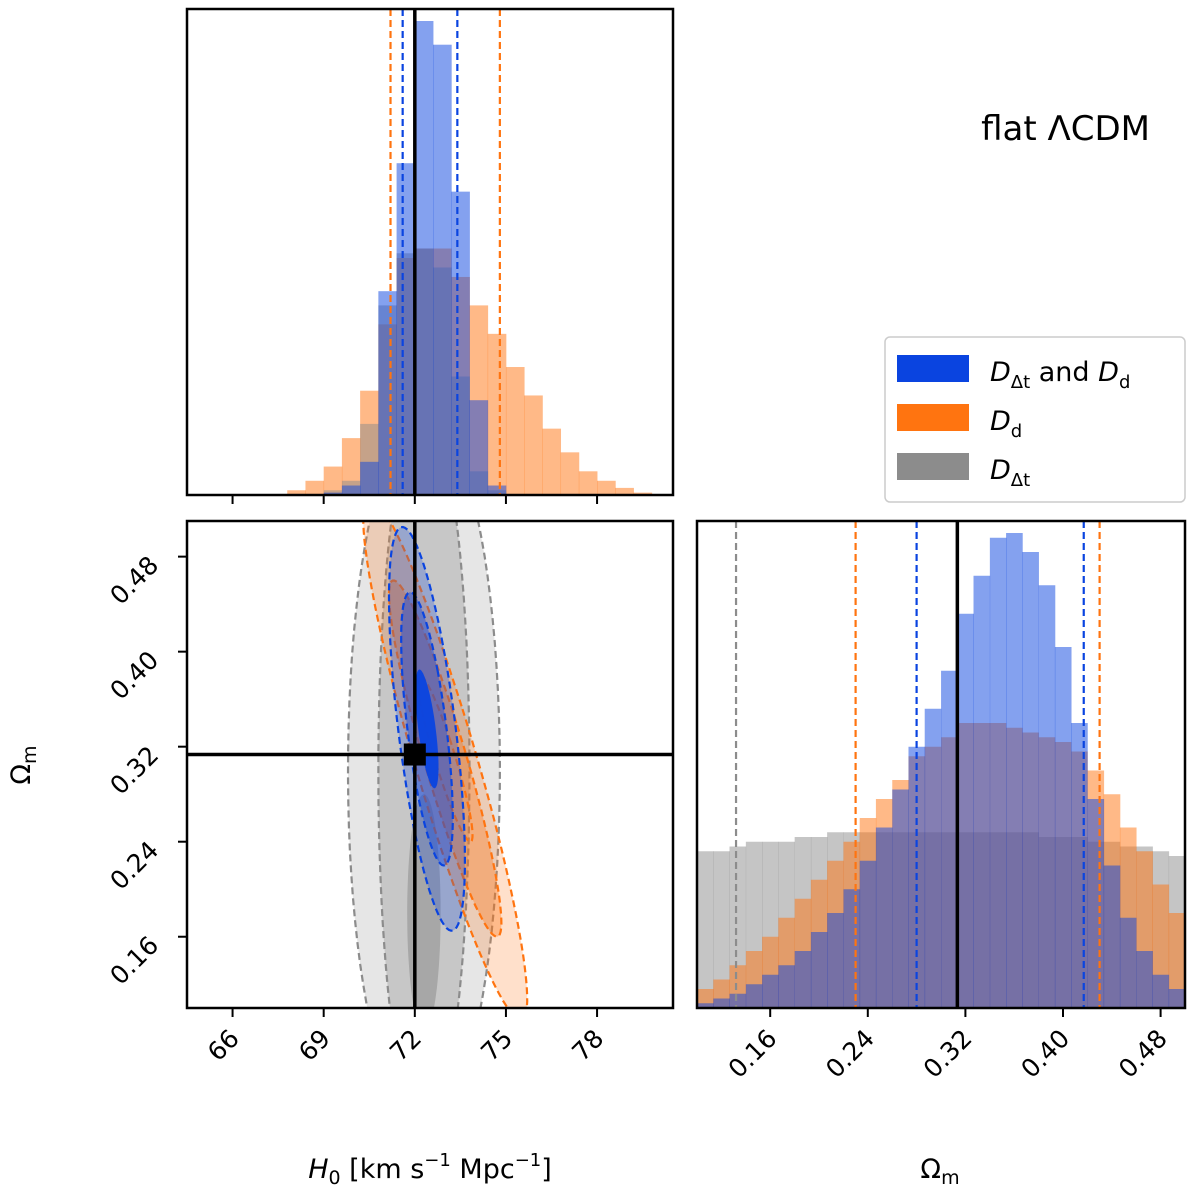 The height and width of the screenshot is (1202, 1200). Describe the element at coordinates (753, 1054) in the screenshot. I see `omega-m-xtick-label-0: 0.16` at that location.